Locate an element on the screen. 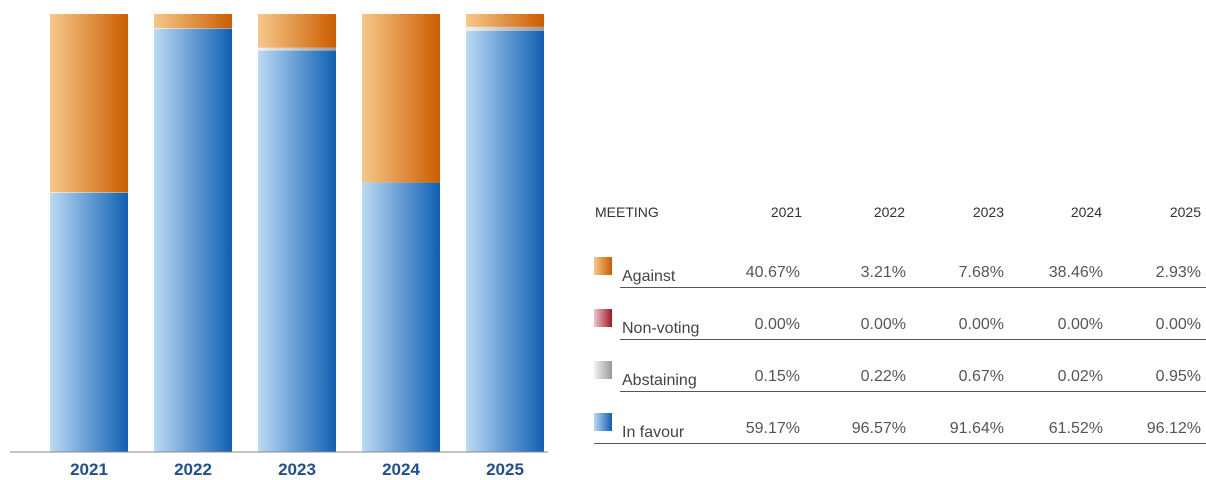 The height and width of the screenshot is (480, 1206). table-header-row: MEETING 2021 2022 2023 2024 2025 is located at coordinates (900, 214).